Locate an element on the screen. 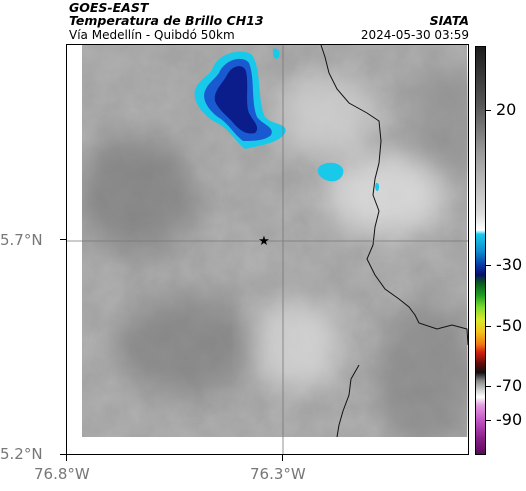 This screenshot has height=491, width=526. colorbar is located at coordinates (480, 250).